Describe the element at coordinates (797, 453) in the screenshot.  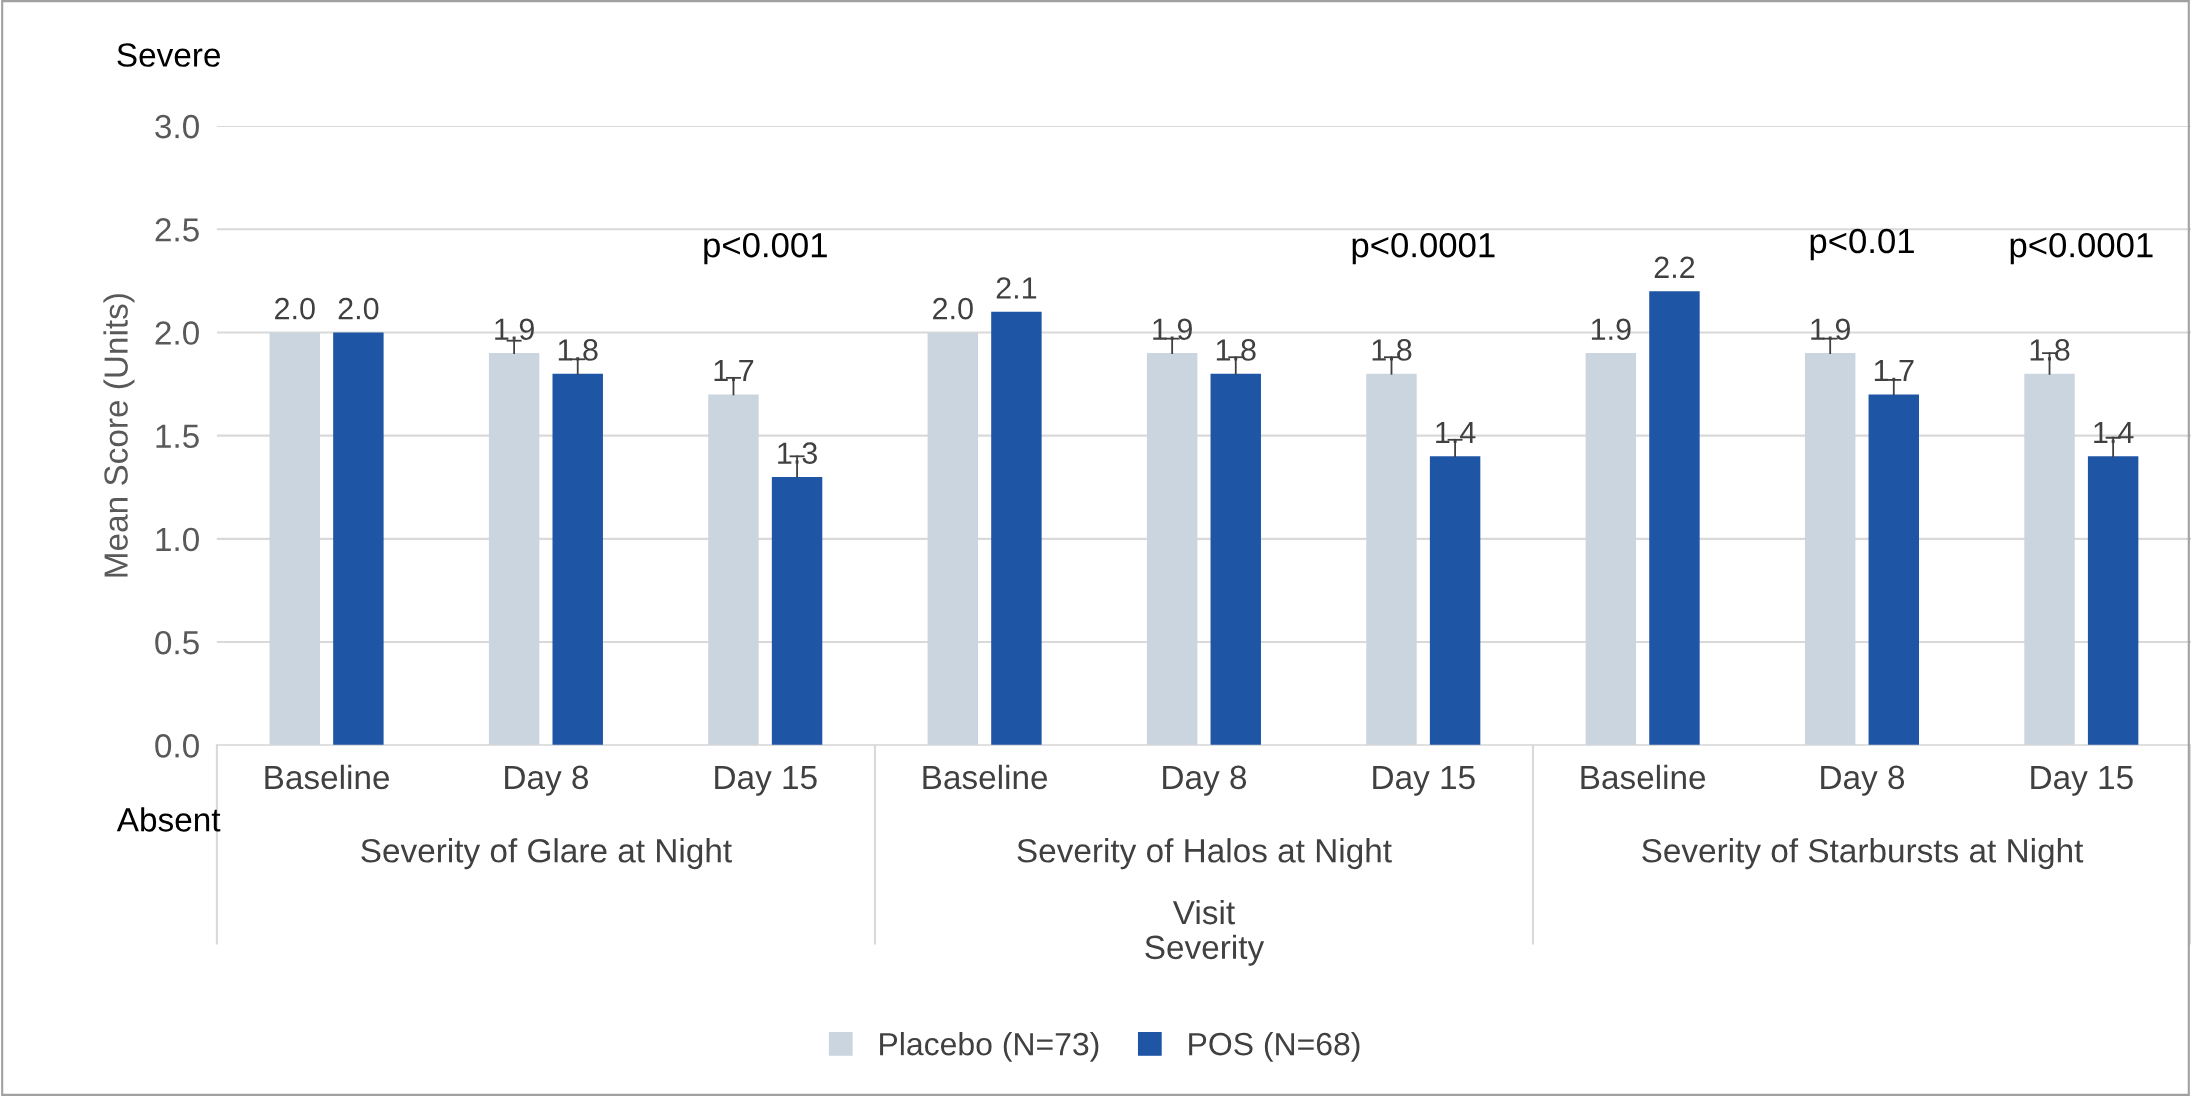
I see `data-label: 1.3` at that location.